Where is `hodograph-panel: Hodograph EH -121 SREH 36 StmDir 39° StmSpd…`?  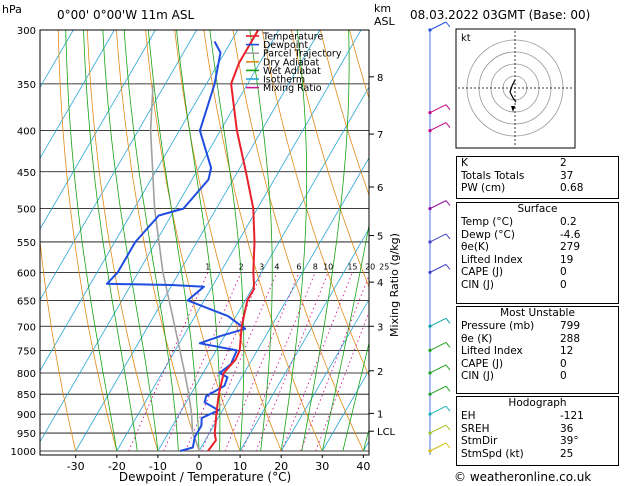 hodograph-panel: Hodograph EH -121 SREH 36 StmDir 39° StmSpd… is located at coordinates (537, 431).